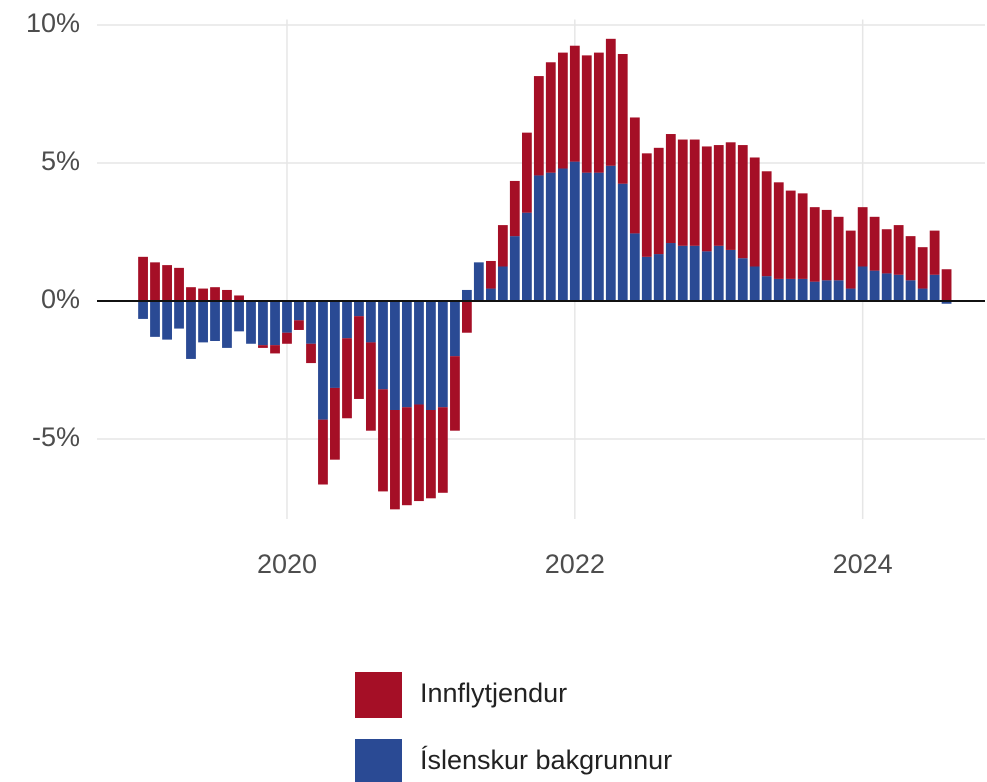 The height and width of the screenshot is (782, 987). What do you see at coordinates (56, 437) in the screenshot?
I see `y-tick-label: -5%` at bounding box center [56, 437].